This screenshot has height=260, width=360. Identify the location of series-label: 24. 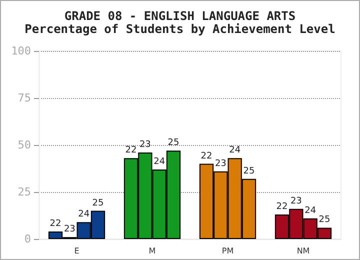
(84, 215).